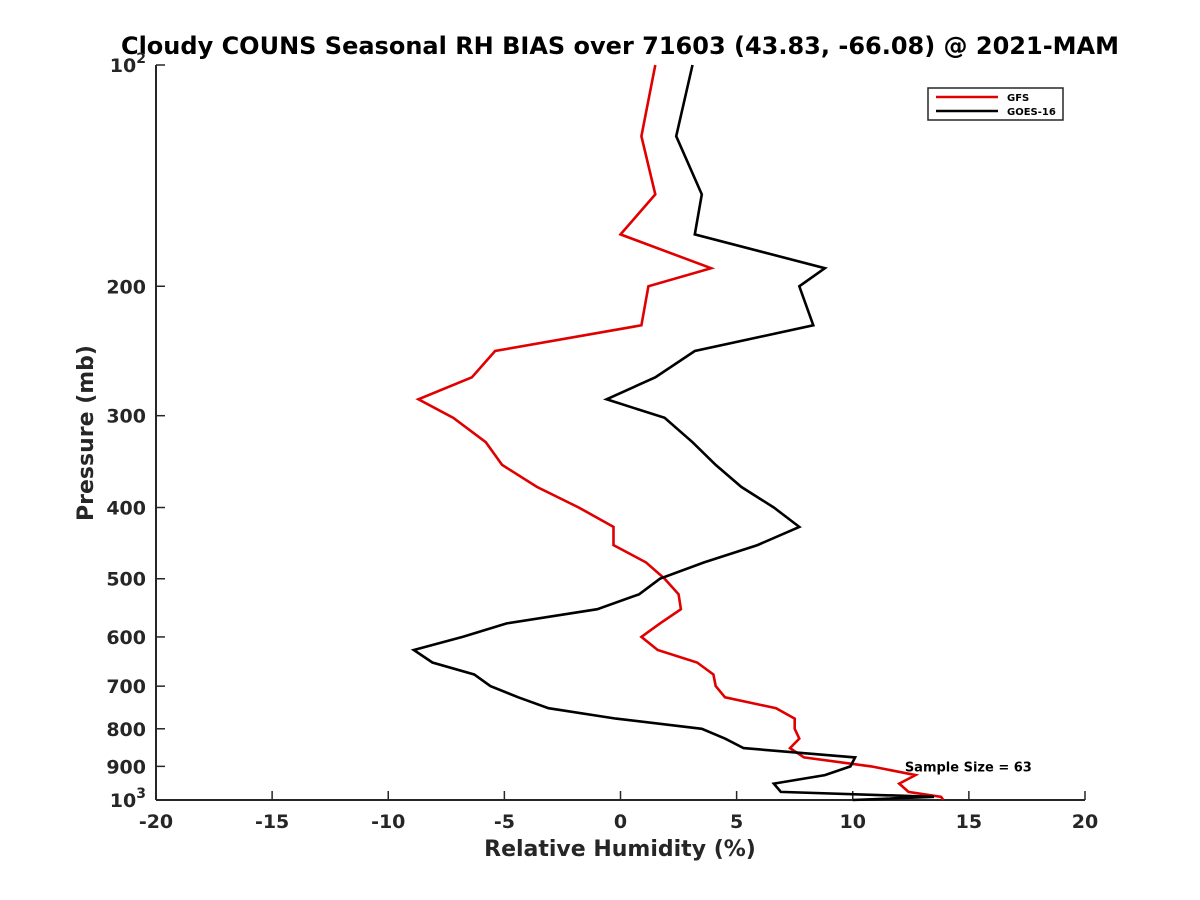  What do you see at coordinates (128, 64) in the screenshot?
I see `y-tick-label: 10²` at bounding box center [128, 64].